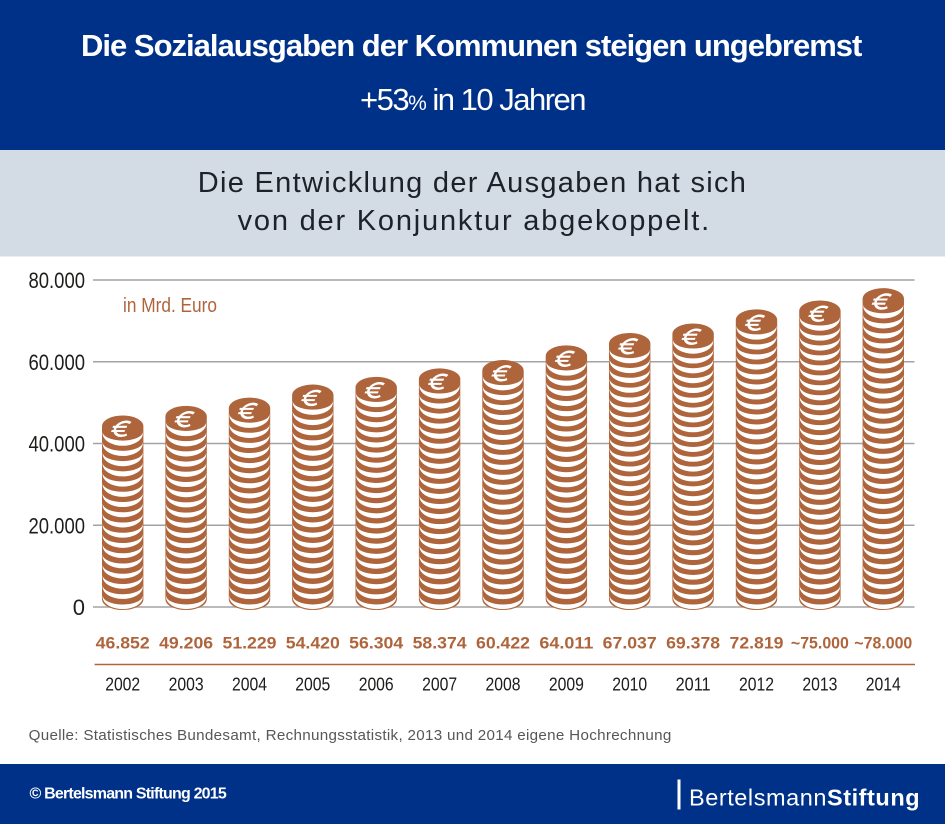 The height and width of the screenshot is (824, 945). Describe the element at coordinates (57, 444) in the screenshot. I see `svg-text: 40.000` at that location.